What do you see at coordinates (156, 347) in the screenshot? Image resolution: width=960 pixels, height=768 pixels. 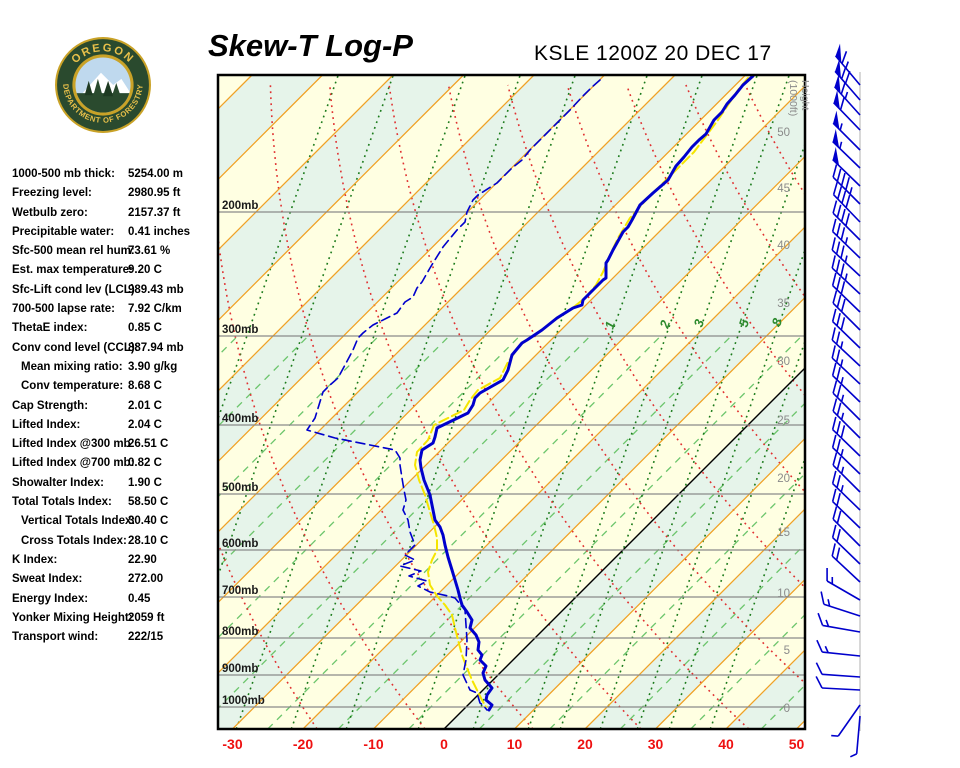 I see `stat-value: 887.94 mb` at bounding box center [156, 347].